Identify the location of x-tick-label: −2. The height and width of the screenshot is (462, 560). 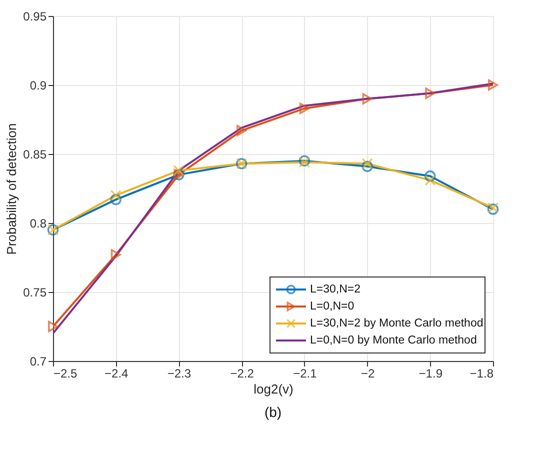
(367, 373).